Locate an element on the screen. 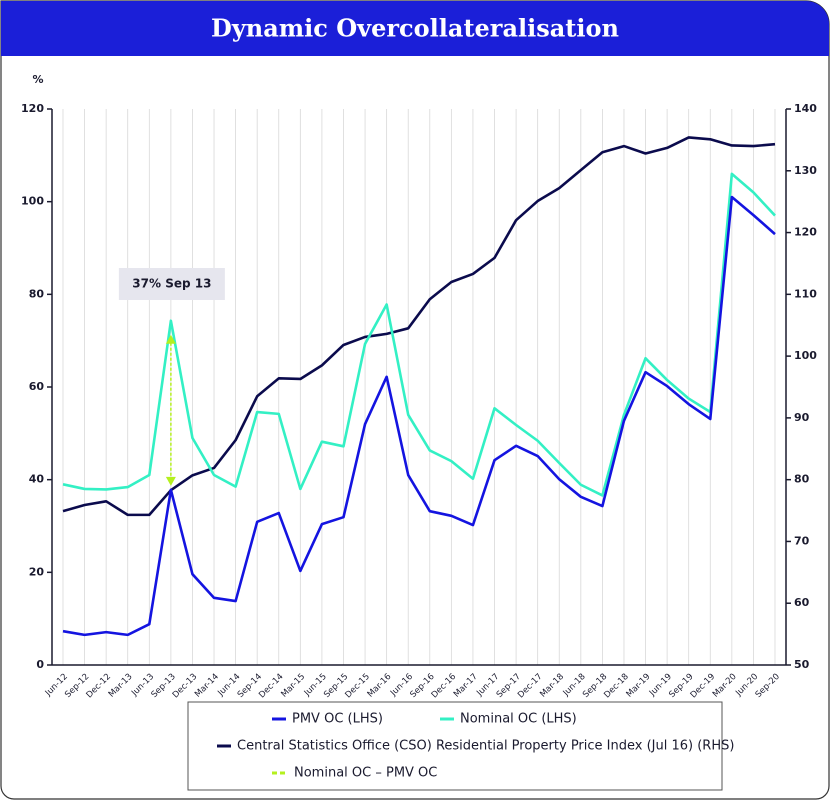 This screenshot has width=830, height=800. y2-tick-label: 140 is located at coordinates (805, 108).